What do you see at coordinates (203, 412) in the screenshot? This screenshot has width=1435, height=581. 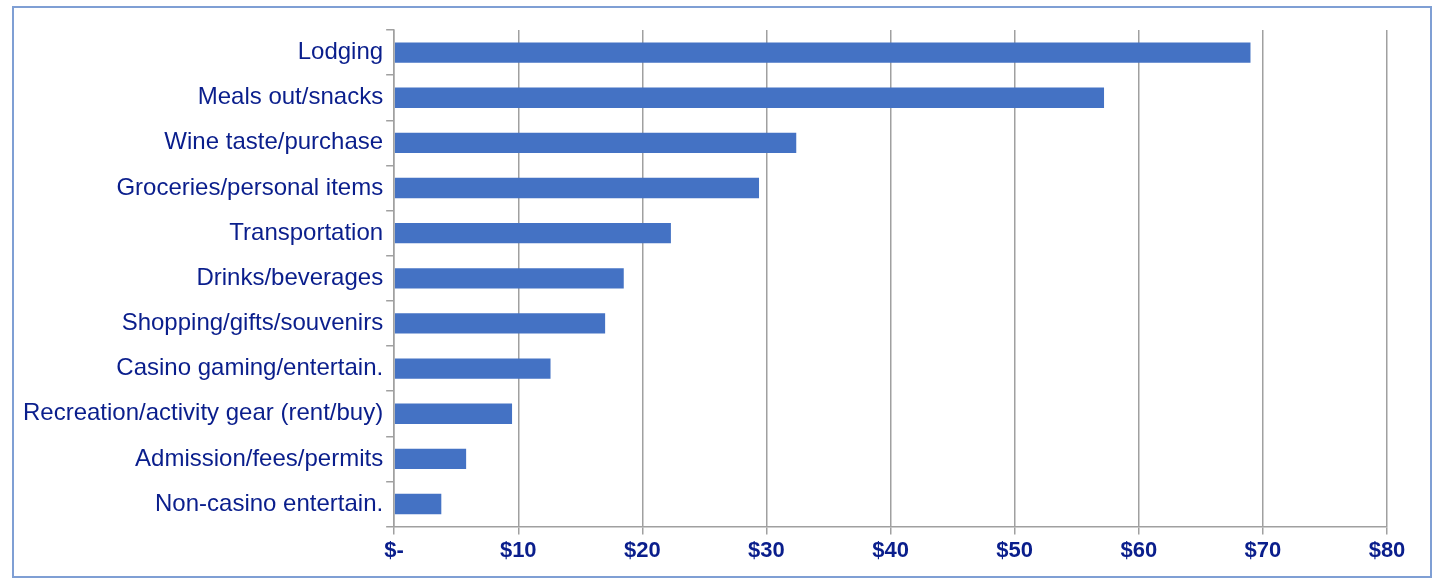 I see `y-tick-label: Recreation/activity gear (rent/buy)` at bounding box center [203, 412].